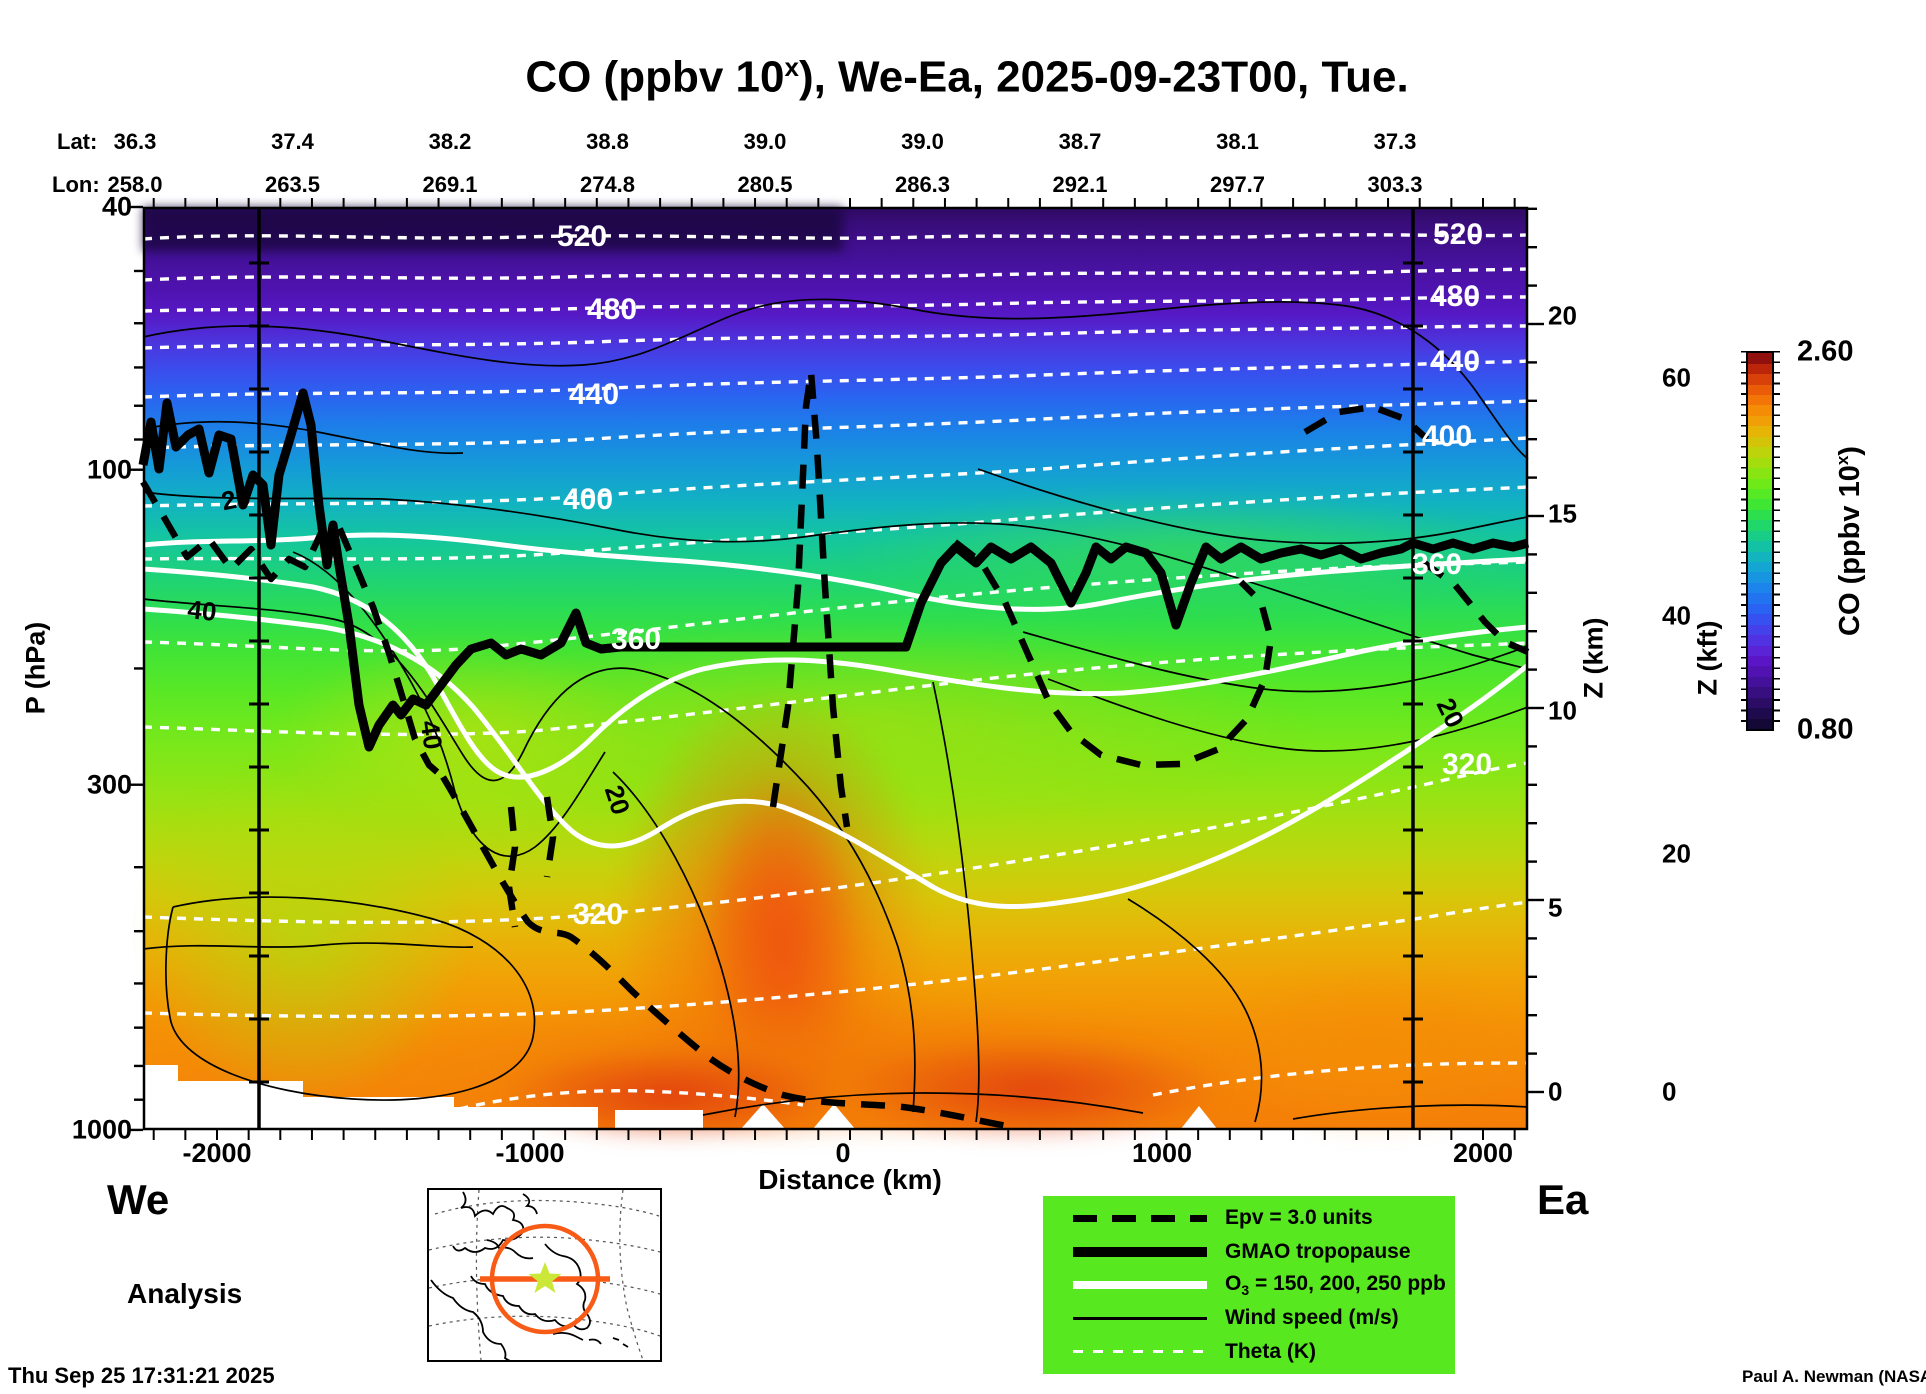 The image size is (1926, 1394). I want to click on zkm-tick: 15, so click(1562, 513).